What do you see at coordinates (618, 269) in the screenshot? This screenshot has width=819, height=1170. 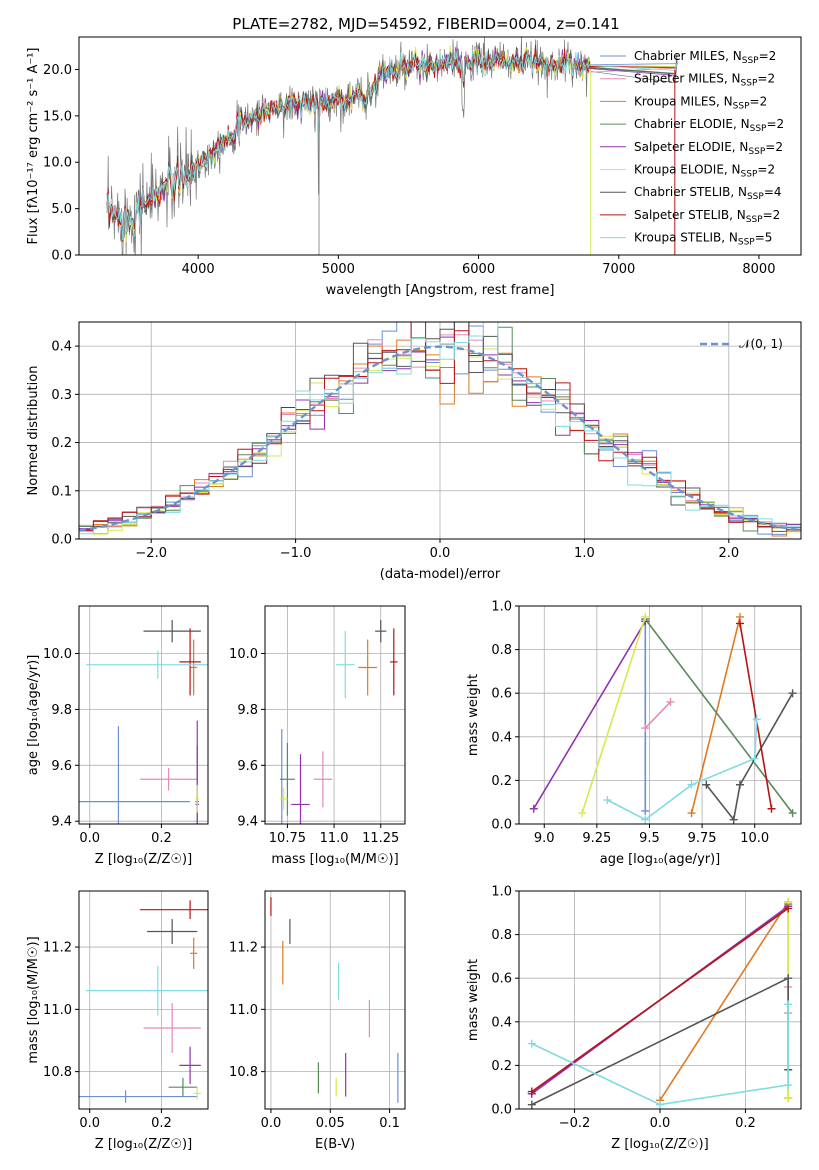 I see `x-tick-label: 7000` at bounding box center [618, 269].